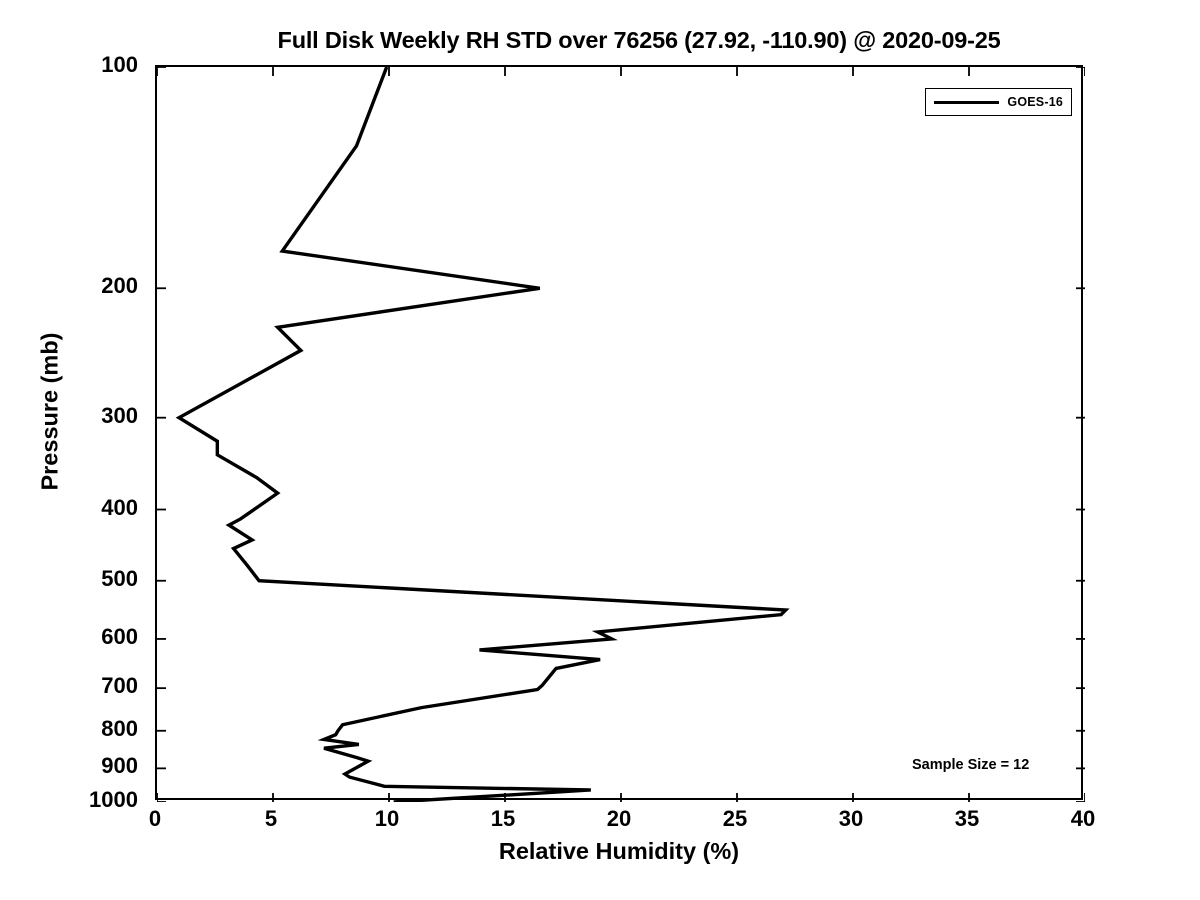 This screenshot has width=1200, height=900. I want to click on x-tick-label-10: 10, so click(387, 818).